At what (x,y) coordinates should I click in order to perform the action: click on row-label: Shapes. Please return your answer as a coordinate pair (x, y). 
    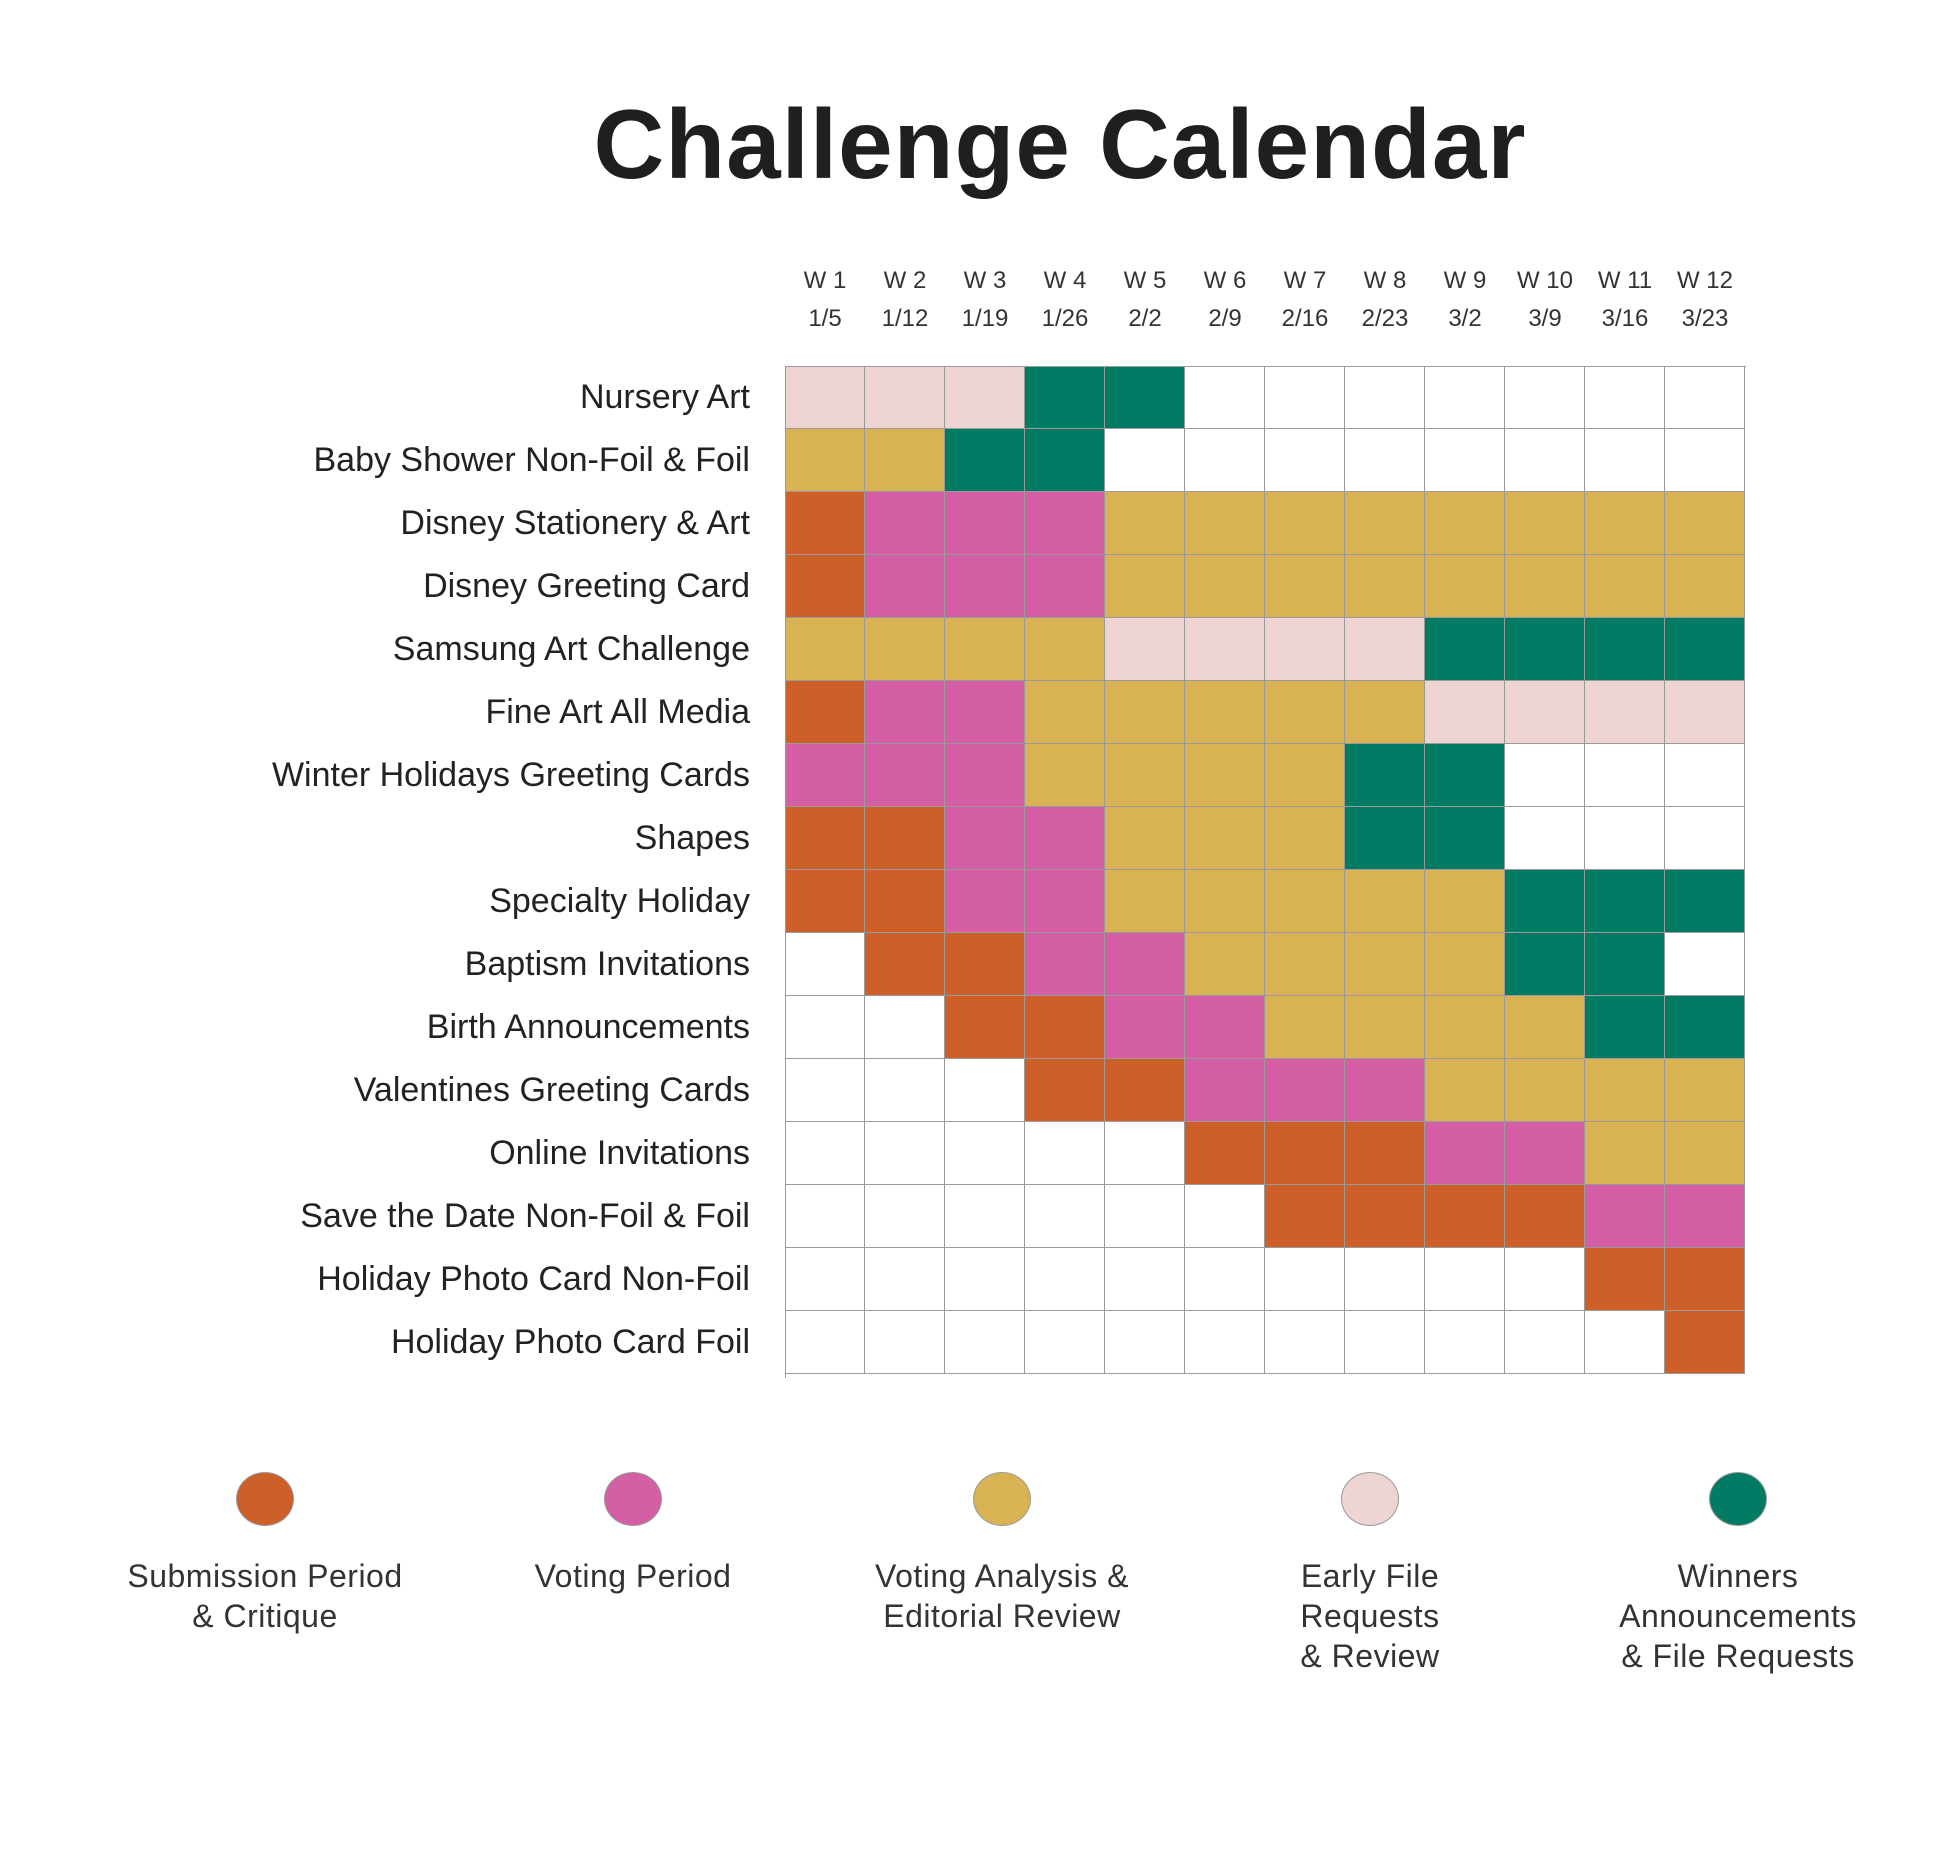
    Looking at the image, I should click on (692, 838).